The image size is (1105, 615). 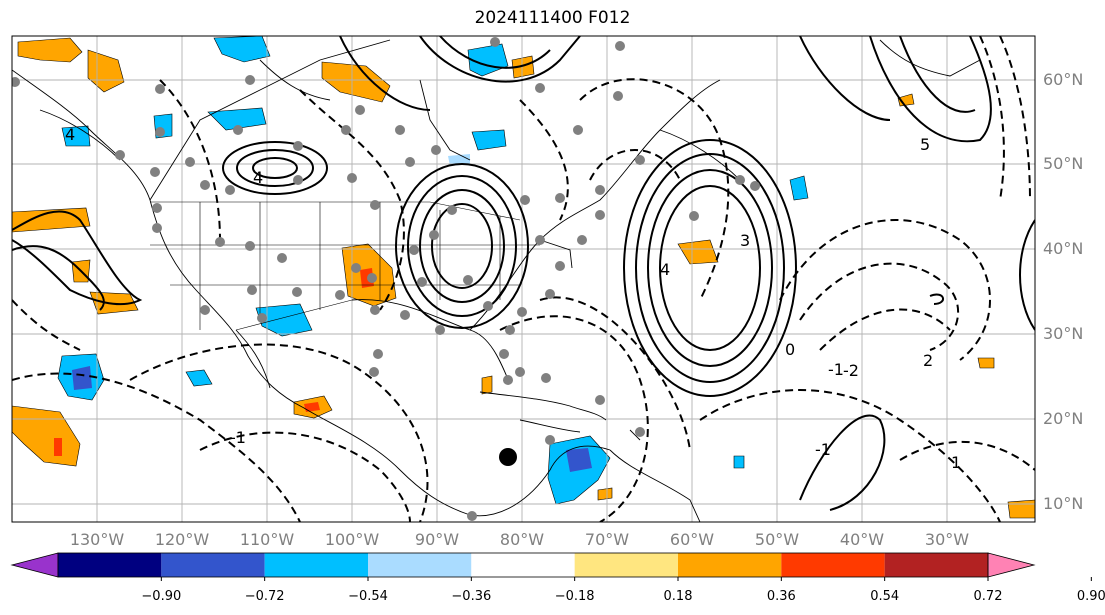 I want to click on contour-label: 1, so click(x=956, y=462).